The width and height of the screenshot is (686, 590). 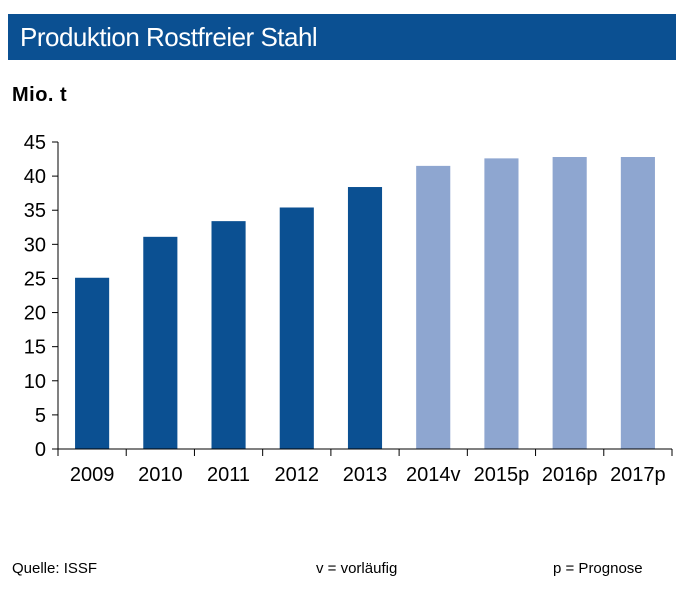 I want to click on y-tick-label: 15, so click(x=35, y=348).